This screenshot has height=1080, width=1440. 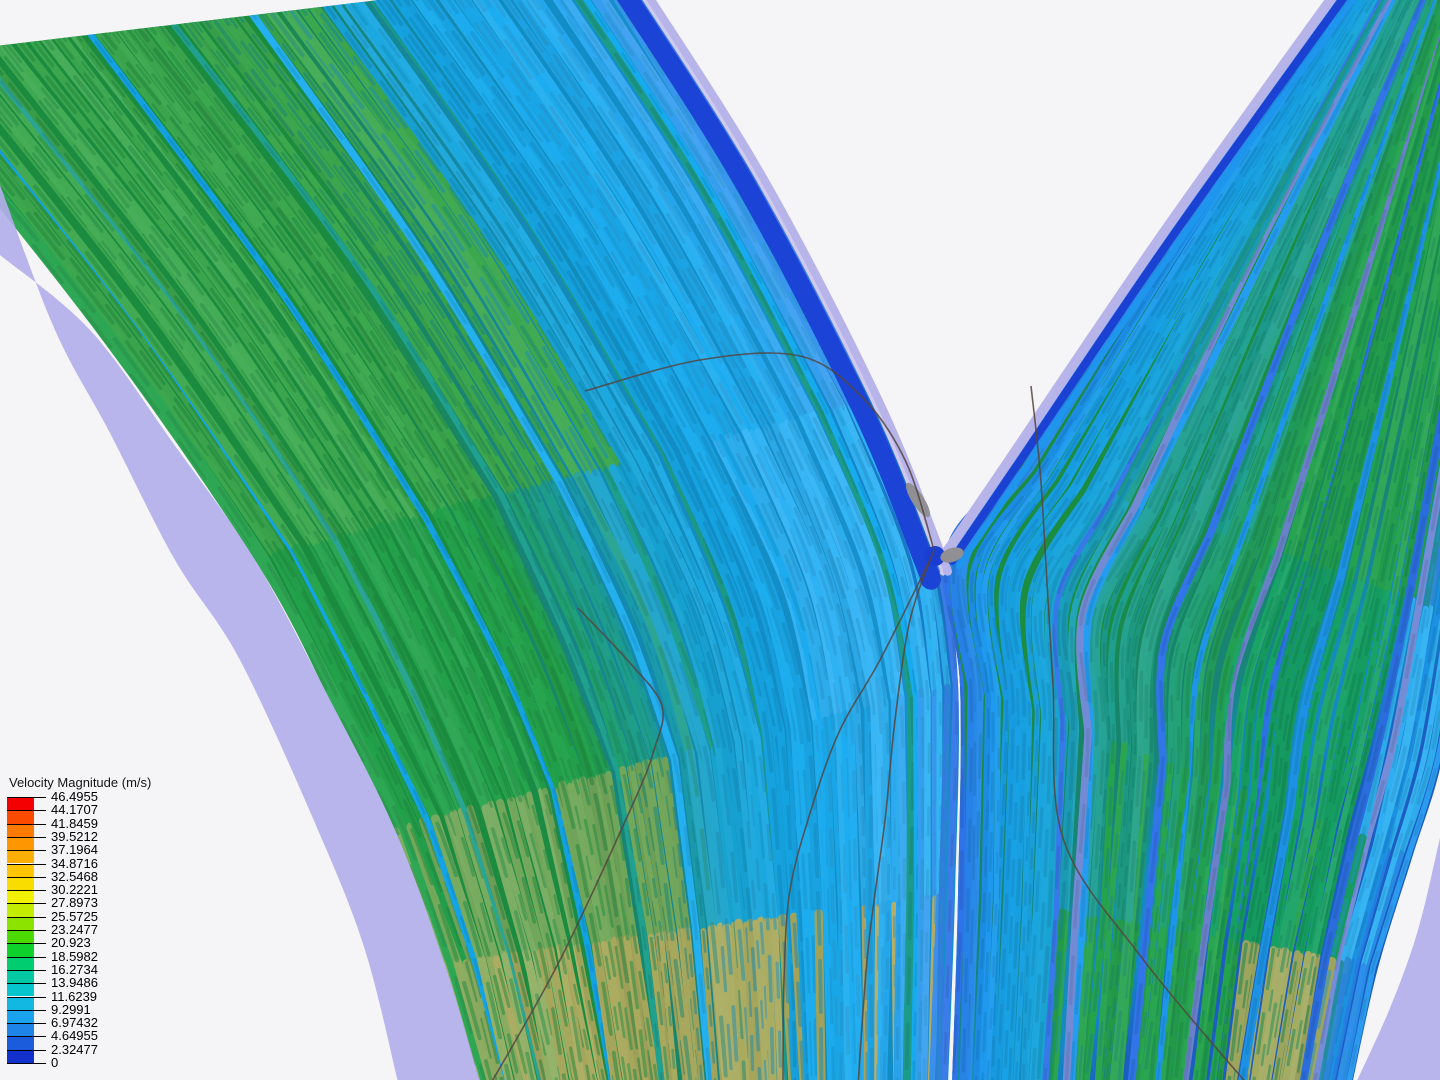 I want to click on pipe-wall-bottom-right, so click(x=1398, y=959).